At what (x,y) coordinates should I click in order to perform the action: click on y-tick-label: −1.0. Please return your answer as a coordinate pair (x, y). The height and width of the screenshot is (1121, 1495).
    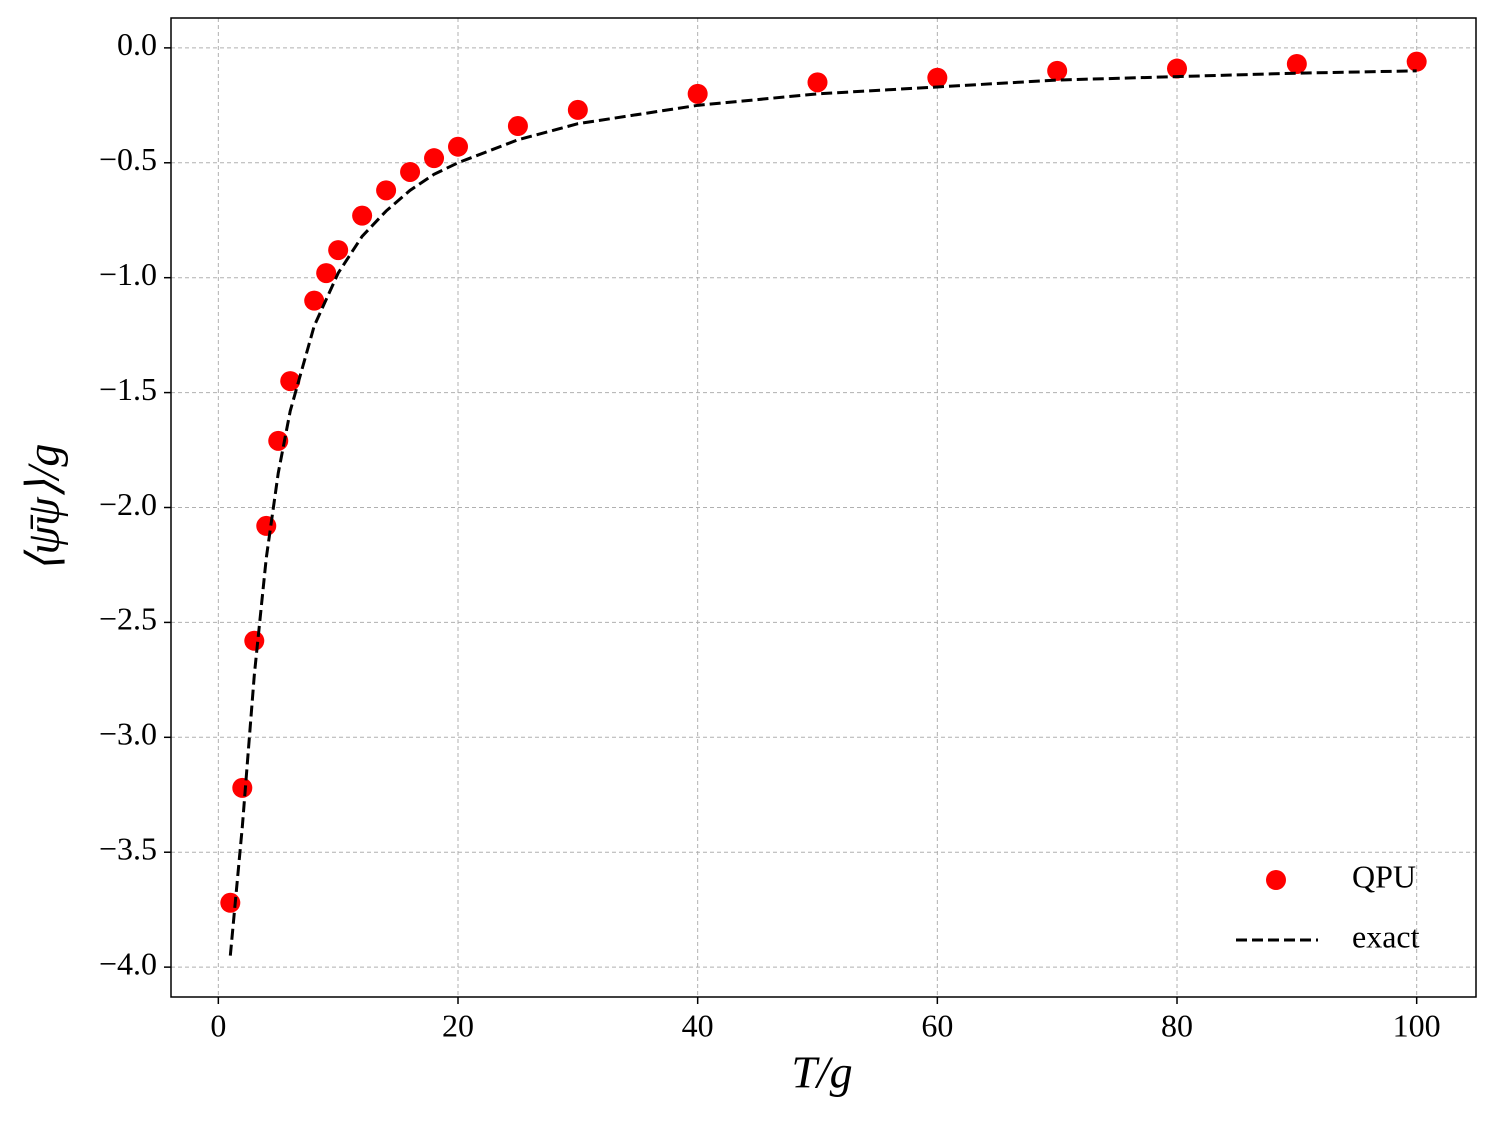
    Looking at the image, I should click on (128, 274).